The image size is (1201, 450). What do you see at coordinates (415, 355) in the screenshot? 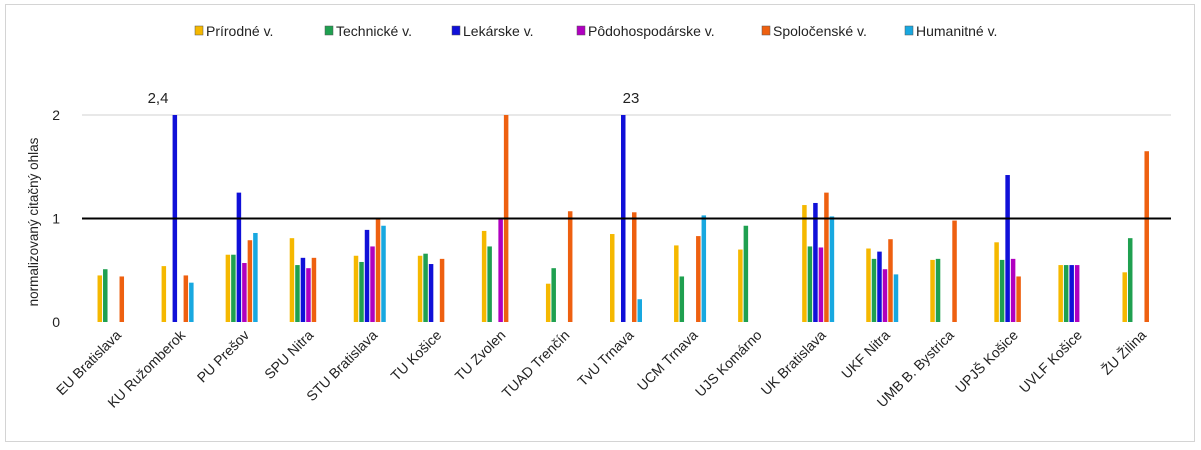
I see `x-tick-label: TU Košice` at bounding box center [415, 355].